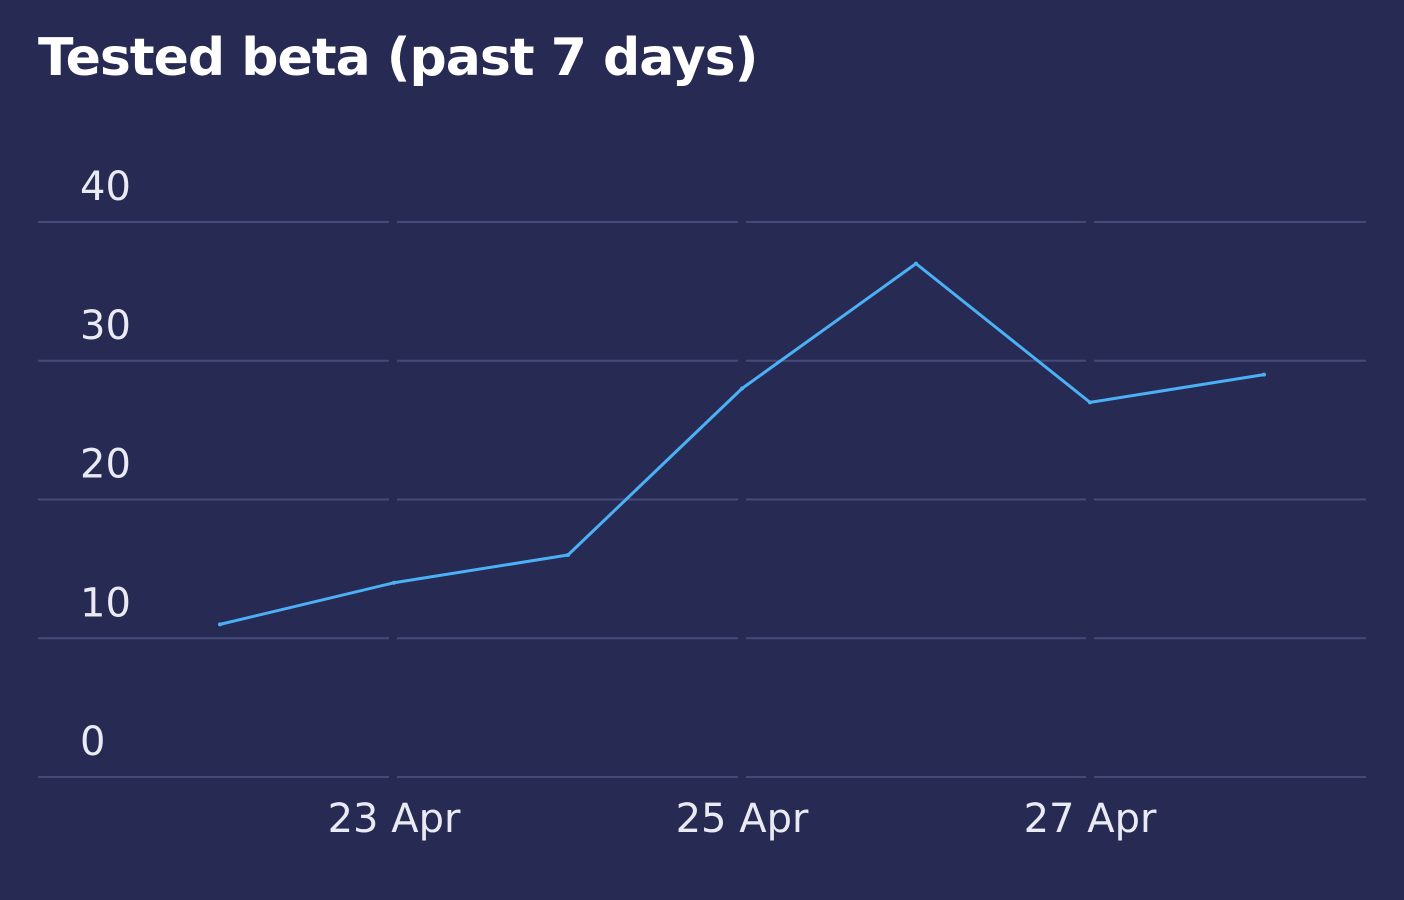 This screenshot has width=1404, height=900. I want to click on x-tick-label: 25 Apr, so click(742, 819).